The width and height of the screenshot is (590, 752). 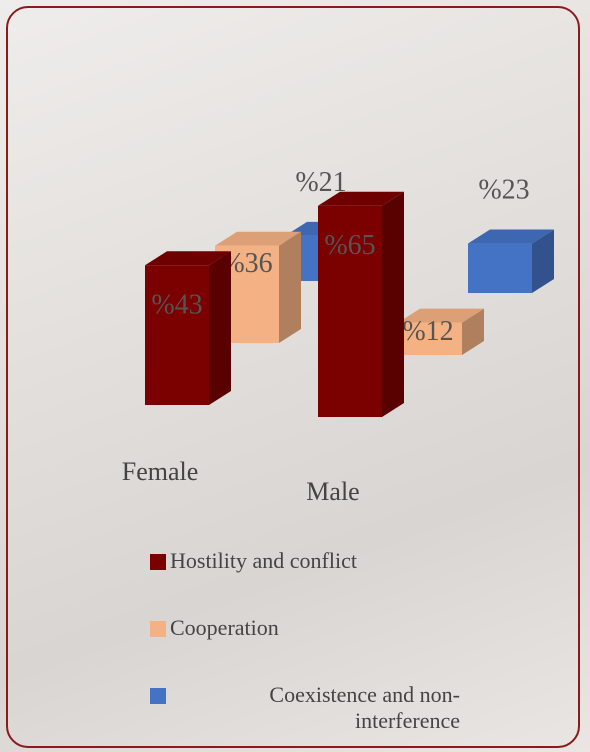 What do you see at coordinates (332, 491) in the screenshot?
I see `x-tick-label: Male` at bounding box center [332, 491].